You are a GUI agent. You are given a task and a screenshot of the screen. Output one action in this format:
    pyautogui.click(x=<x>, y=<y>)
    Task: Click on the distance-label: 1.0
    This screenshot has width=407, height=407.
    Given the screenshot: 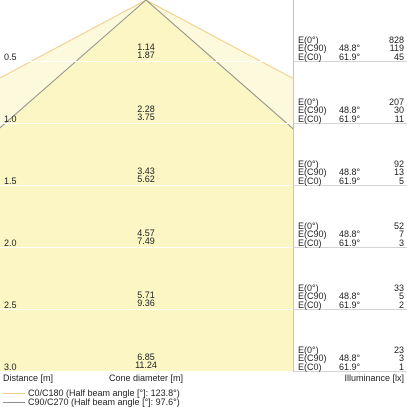 What is the action you would take?
    pyautogui.click(x=10, y=119)
    